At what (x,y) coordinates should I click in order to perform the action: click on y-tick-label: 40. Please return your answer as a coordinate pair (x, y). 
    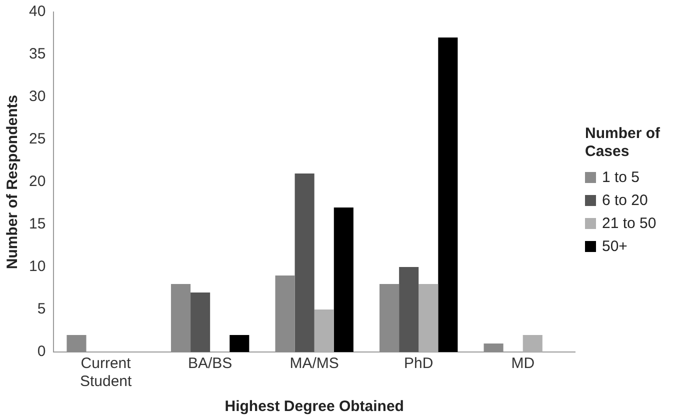
    Looking at the image, I should click on (37, 11).